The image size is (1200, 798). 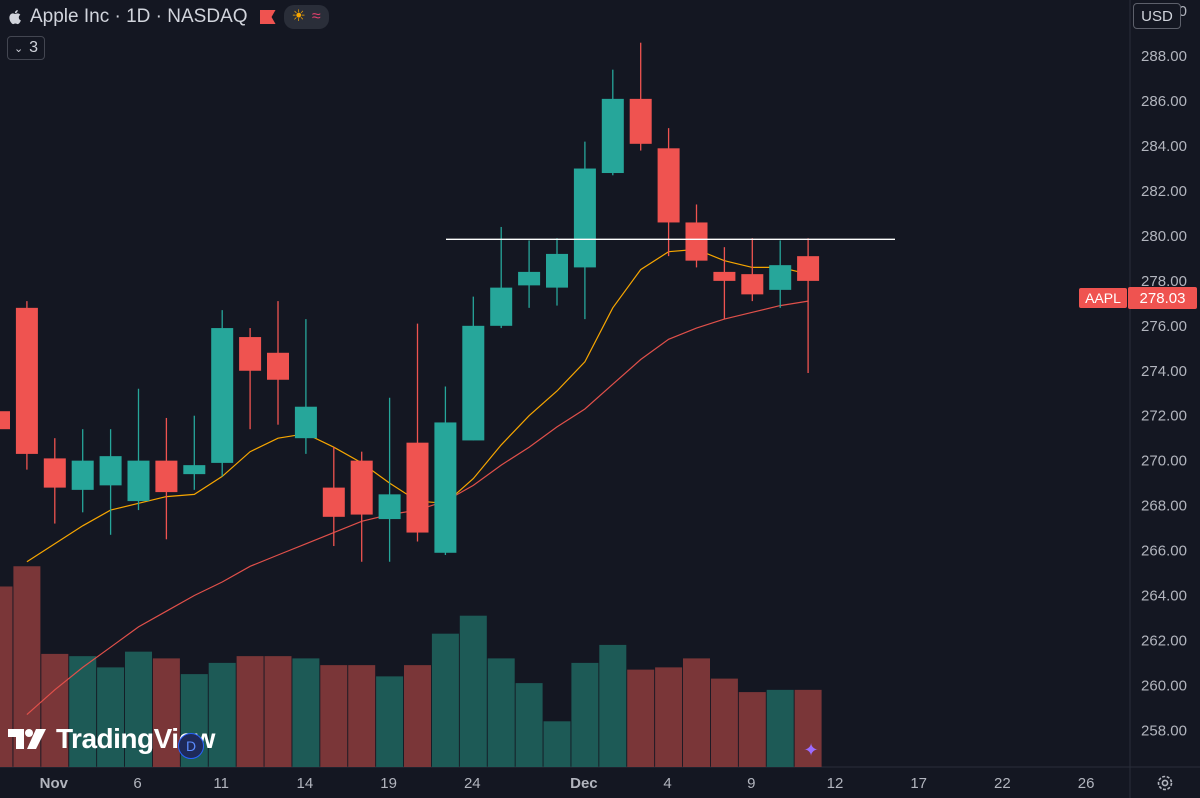 I want to click on symbol-price-tag: AAPL, so click(x=1103, y=298).